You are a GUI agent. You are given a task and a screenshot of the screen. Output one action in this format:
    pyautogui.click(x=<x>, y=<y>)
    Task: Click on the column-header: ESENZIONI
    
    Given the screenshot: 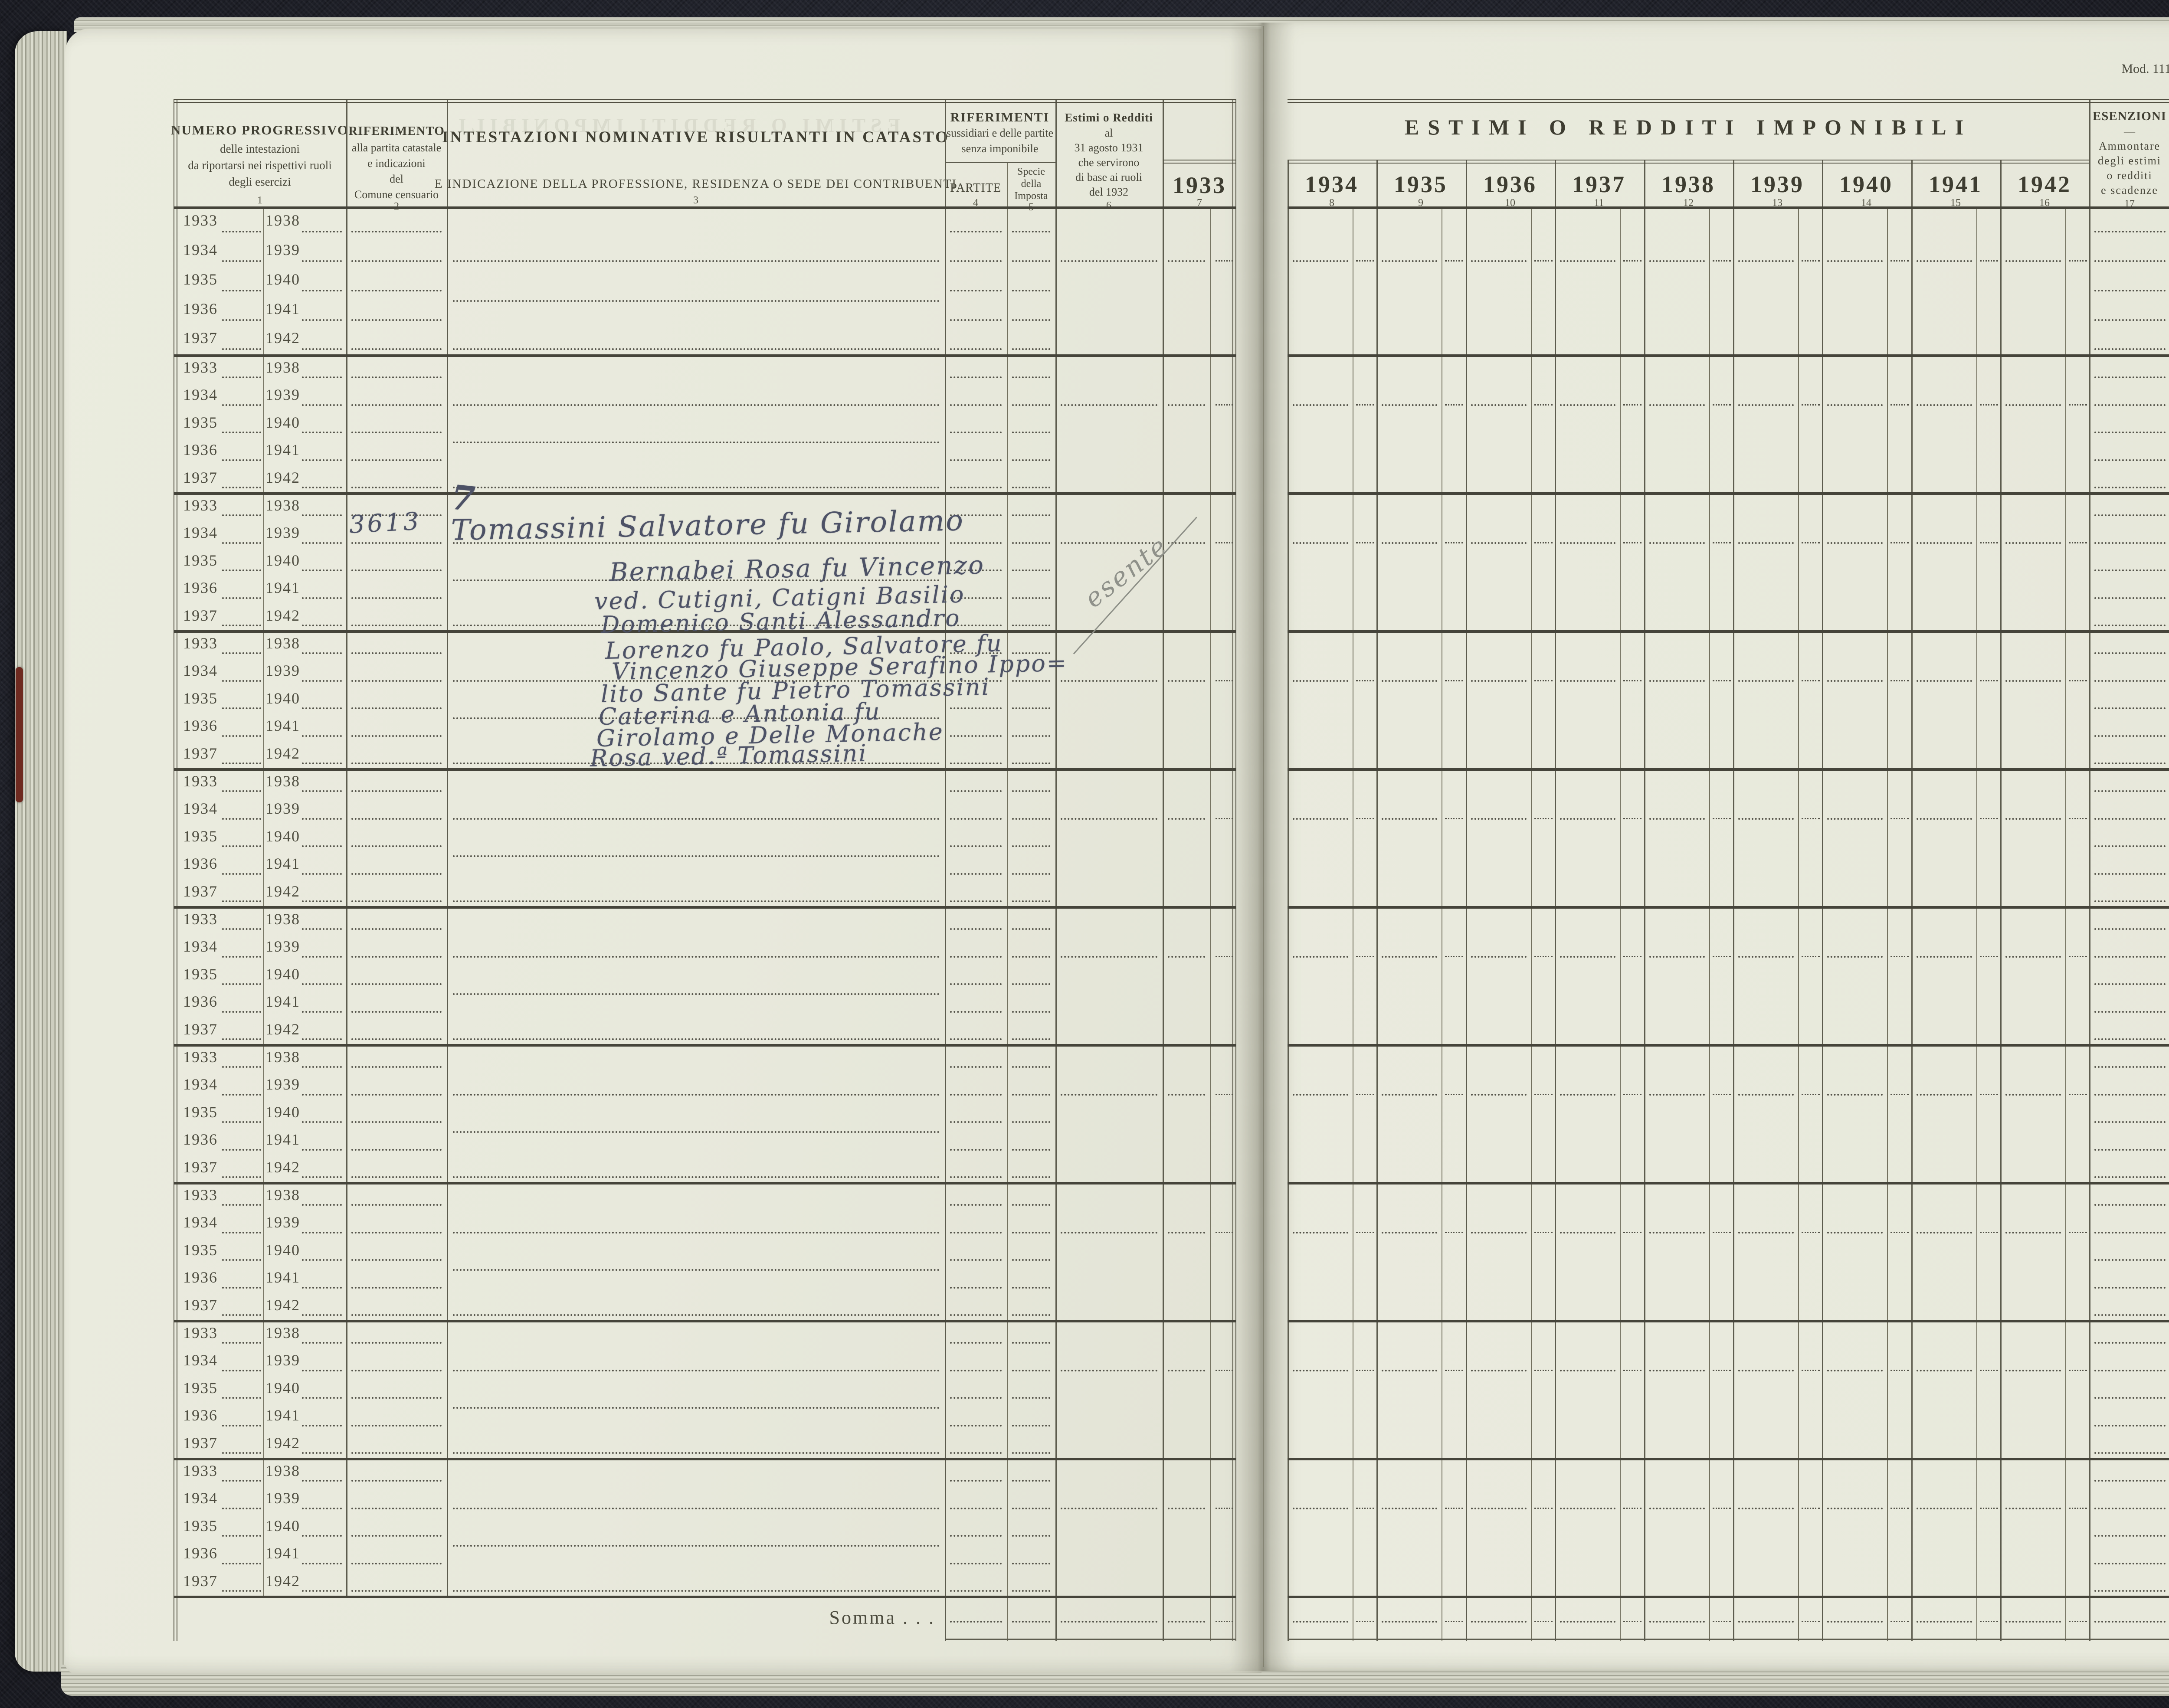 What is the action you would take?
    pyautogui.click(x=2129, y=116)
    